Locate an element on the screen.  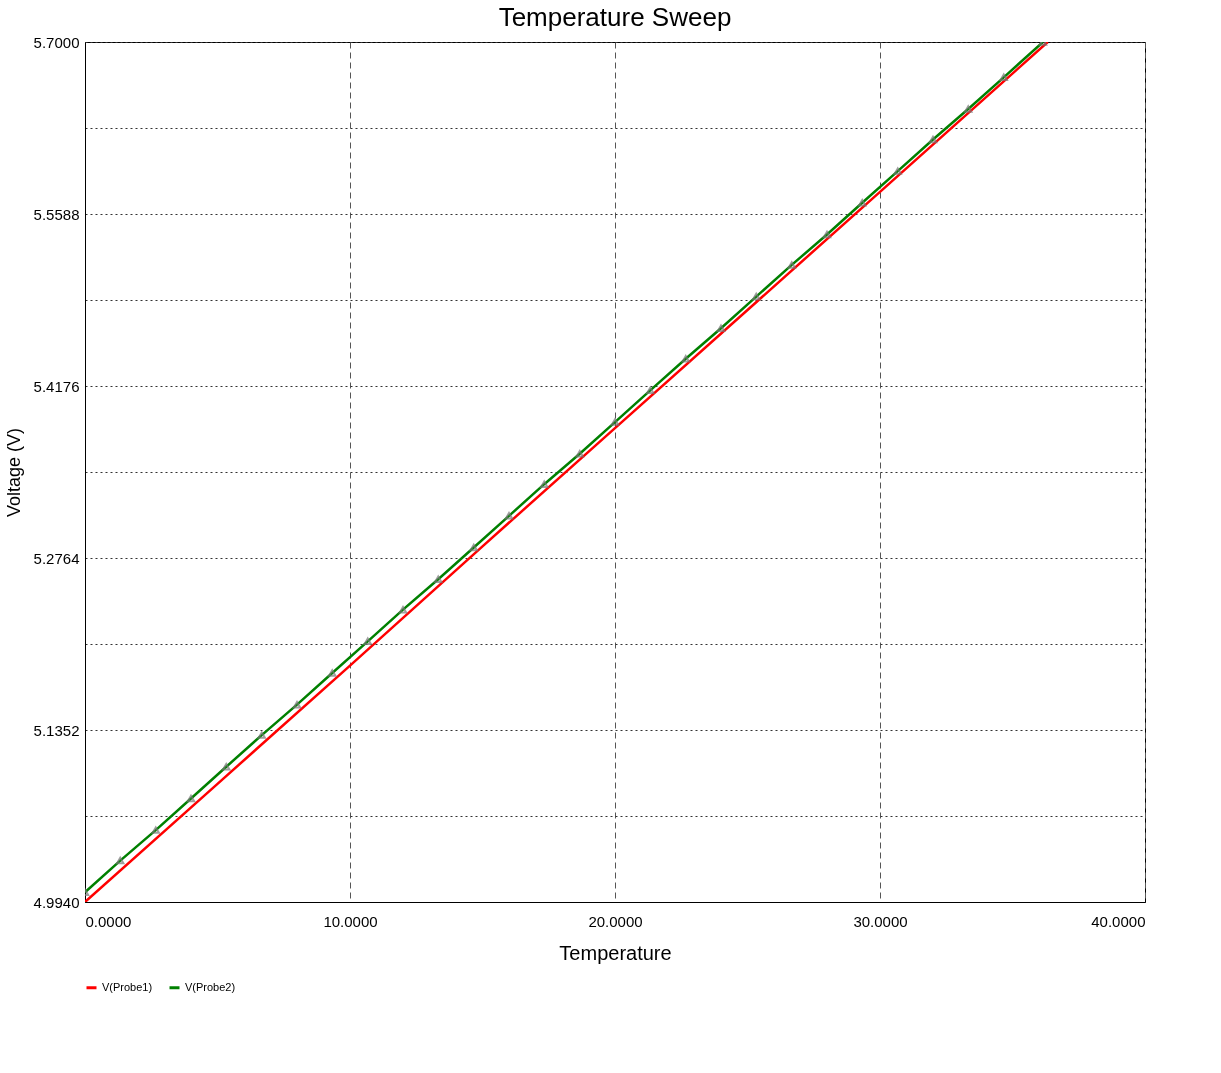
x-tick-label: 30.0000 is located at coordinates (880, 921).